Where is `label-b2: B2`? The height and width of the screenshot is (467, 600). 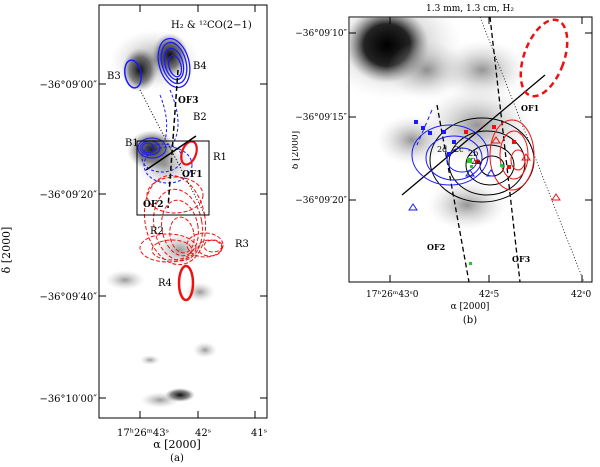
label-b2: B2 is located at coordinates (200, 117).